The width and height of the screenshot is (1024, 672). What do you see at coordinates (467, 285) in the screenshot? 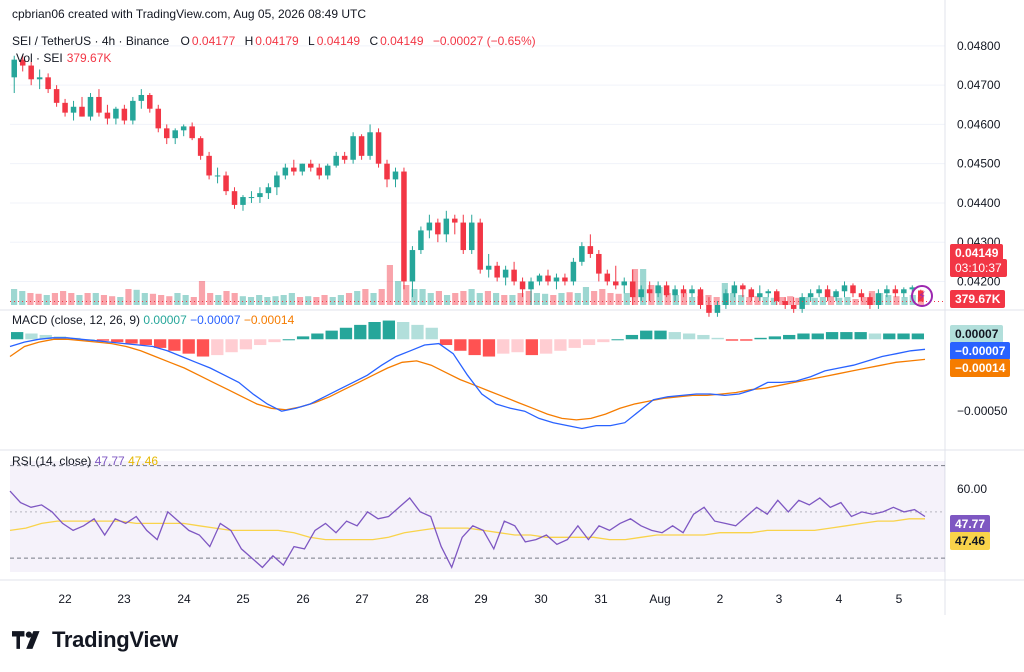
I see `volume-bars` at bounding box center [467, 285].